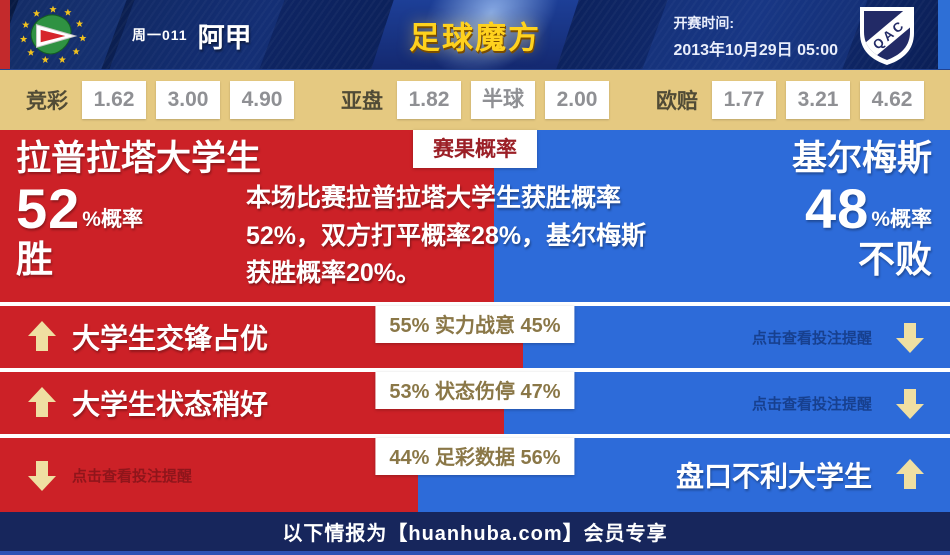 This screenshot has width=950, height=555. Describe the element at coordinates (429, 100) in the screenshot. I see `odds-value: 1.82` at that location.